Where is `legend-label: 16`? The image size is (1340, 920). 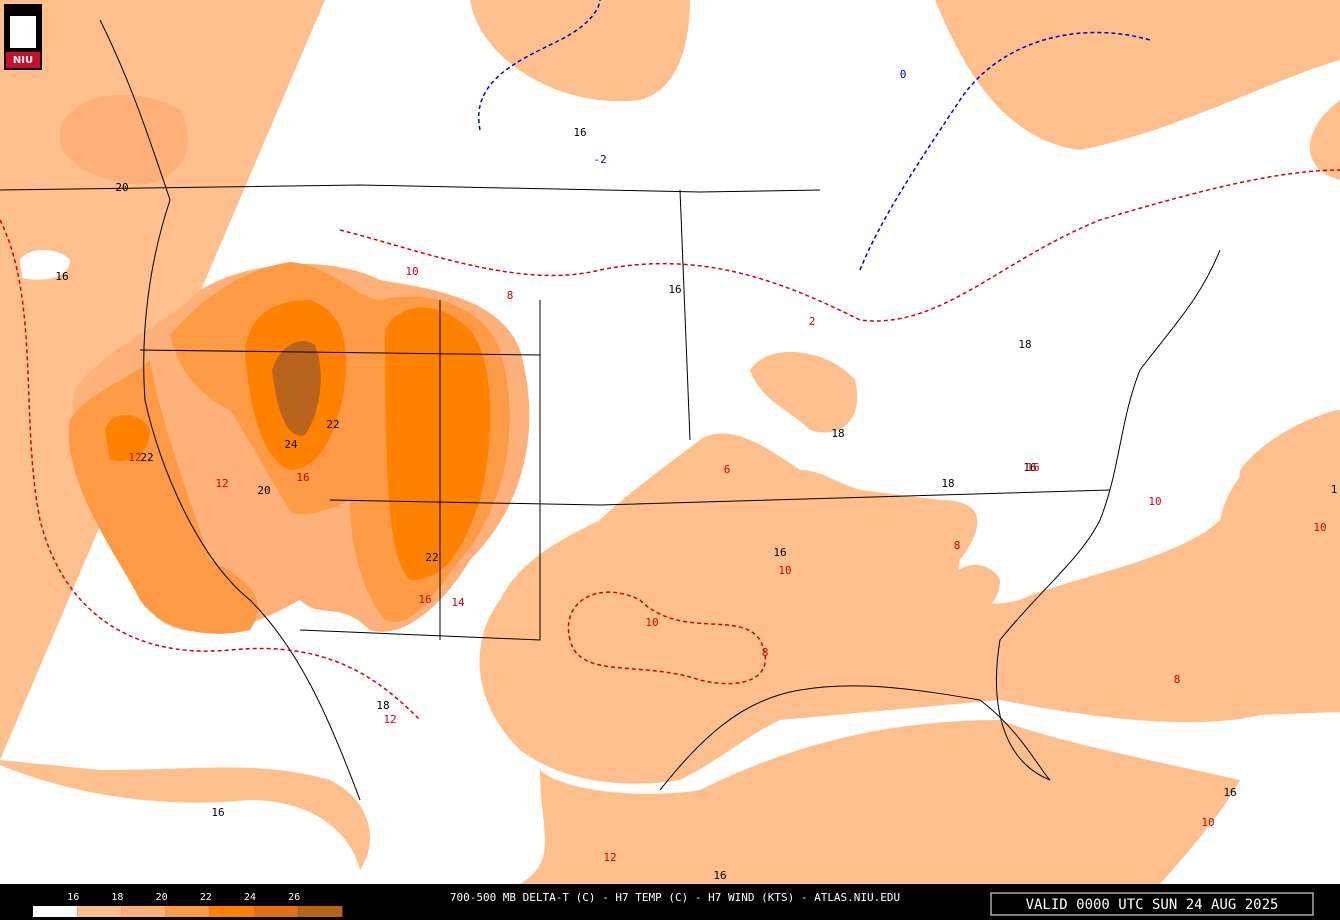 legend-label: 16 is located at coordinates (73, 897).